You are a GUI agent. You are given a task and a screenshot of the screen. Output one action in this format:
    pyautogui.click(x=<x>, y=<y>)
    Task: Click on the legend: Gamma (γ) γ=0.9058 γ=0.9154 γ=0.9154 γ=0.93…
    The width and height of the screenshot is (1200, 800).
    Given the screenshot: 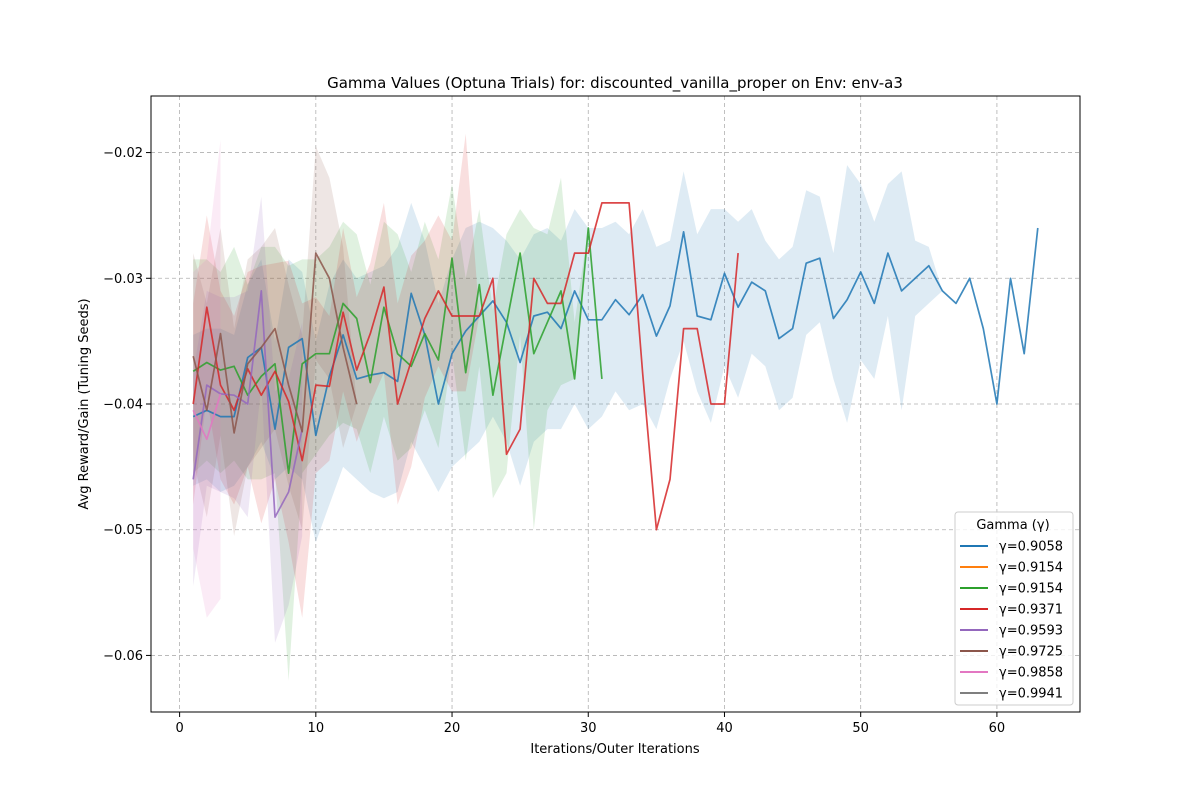 What is the action you would take?
    pyautogui.click(x=1014, y=608)
    